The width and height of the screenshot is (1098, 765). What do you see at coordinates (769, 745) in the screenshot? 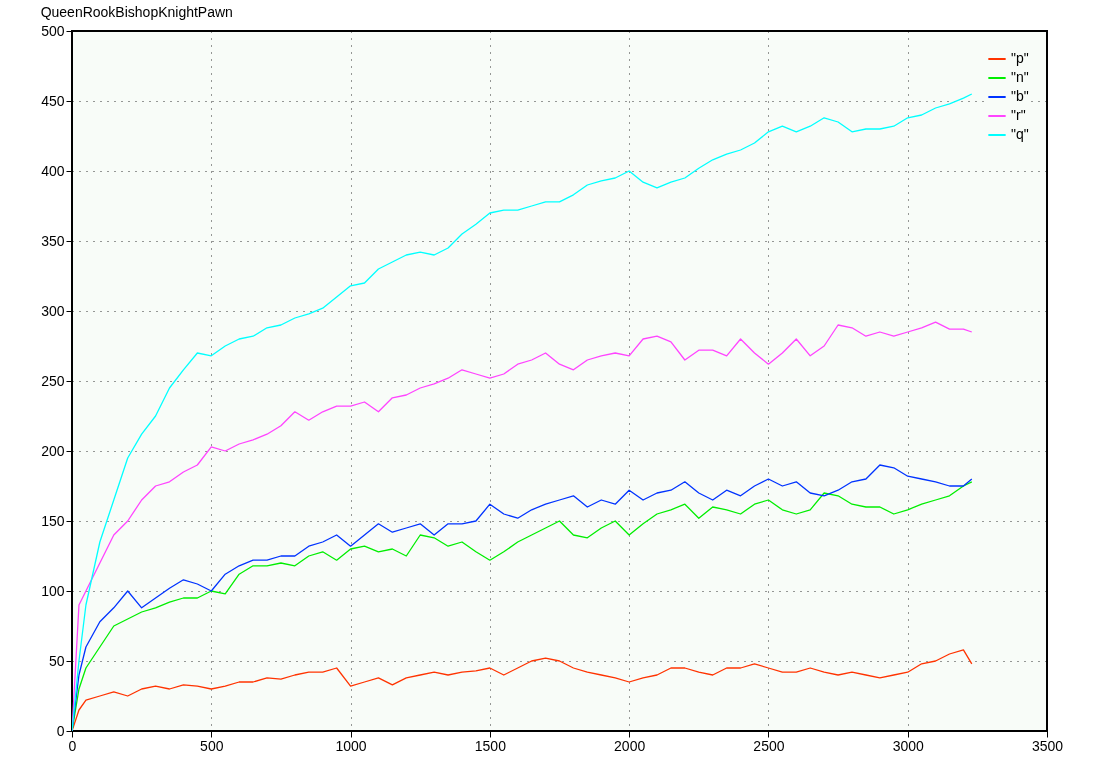
I see `x-tick-label: 2500` at bounding box center [769, 745].